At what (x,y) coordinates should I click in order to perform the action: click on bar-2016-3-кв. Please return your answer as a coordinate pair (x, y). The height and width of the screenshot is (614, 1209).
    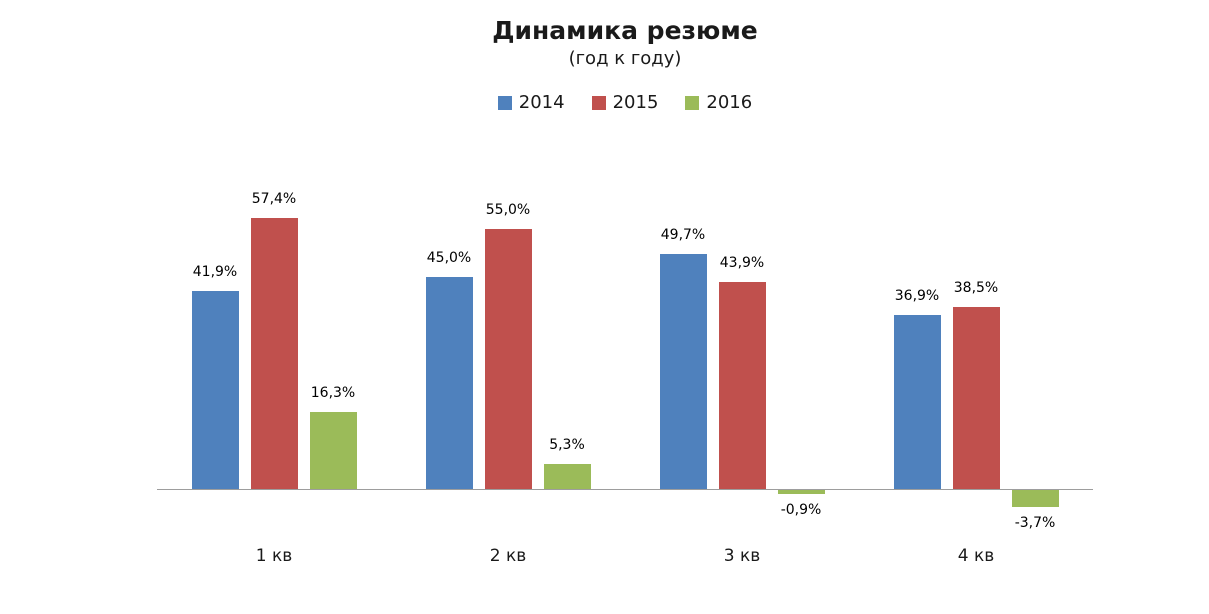
    Looking at the image, I should click on (801, 492).